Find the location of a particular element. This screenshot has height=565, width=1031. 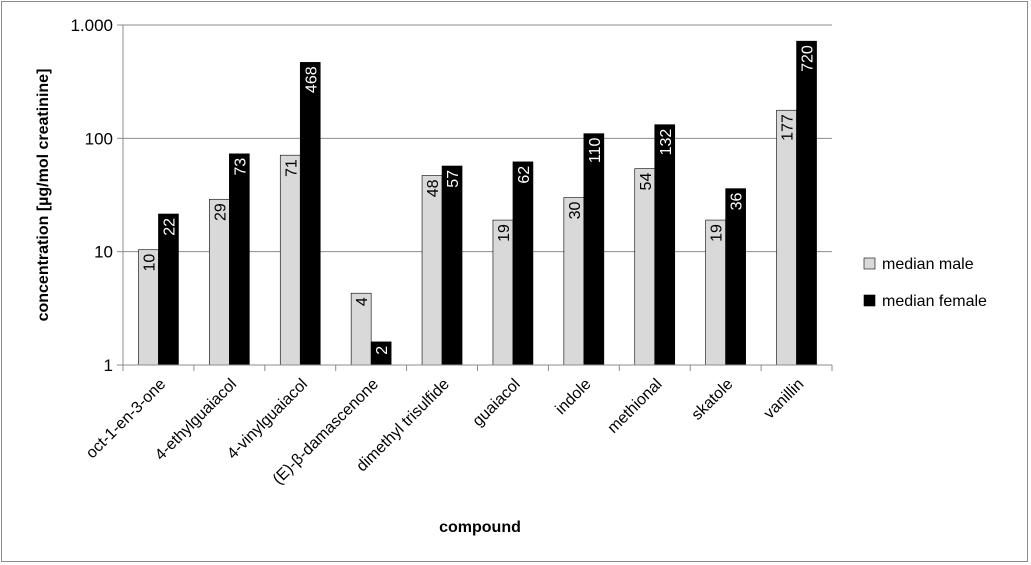

data-label-male-6: 19 is located at coordinates (504, 233).